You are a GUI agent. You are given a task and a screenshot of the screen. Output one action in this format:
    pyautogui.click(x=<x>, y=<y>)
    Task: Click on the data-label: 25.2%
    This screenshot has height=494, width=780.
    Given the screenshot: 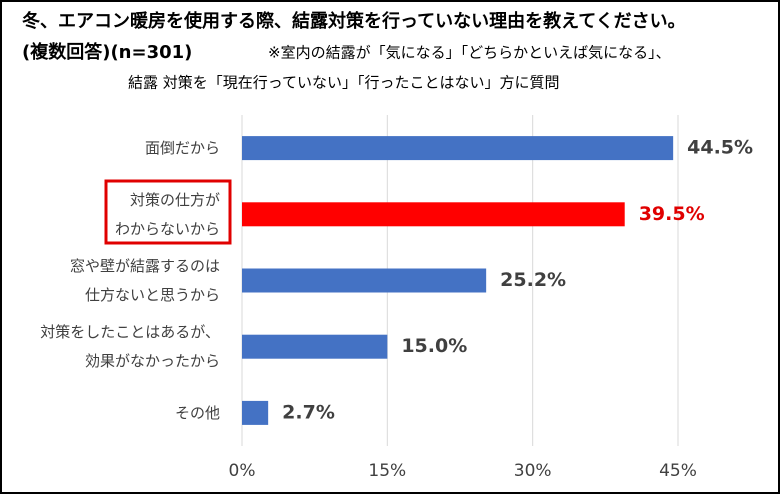 What is the action you would take?
    pyautogui.click(x=533, y=280)
    